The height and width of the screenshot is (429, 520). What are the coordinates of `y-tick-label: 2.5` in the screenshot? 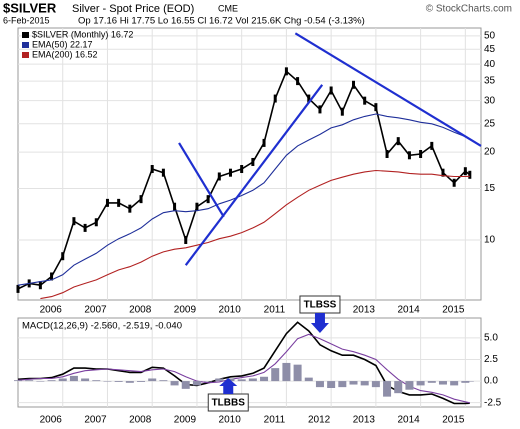 It's located at (491, 359).